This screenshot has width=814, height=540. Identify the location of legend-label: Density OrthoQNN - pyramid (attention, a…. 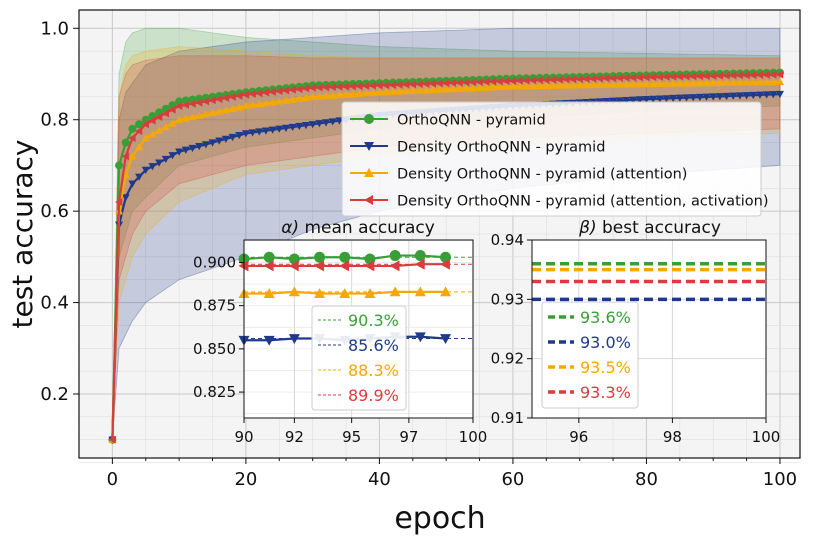
(583, 202).